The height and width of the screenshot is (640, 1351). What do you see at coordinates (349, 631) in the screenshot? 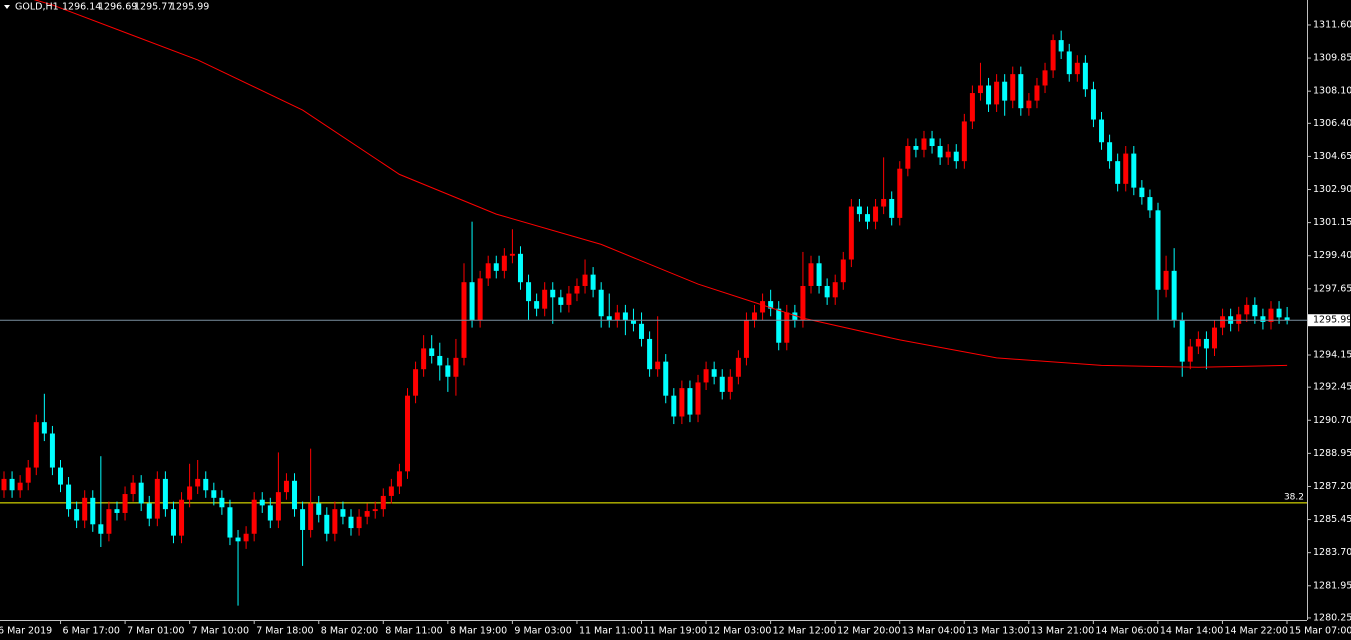
I see `x-tick-label: 8 Mar 02:00` at bounding box center [349, 631].